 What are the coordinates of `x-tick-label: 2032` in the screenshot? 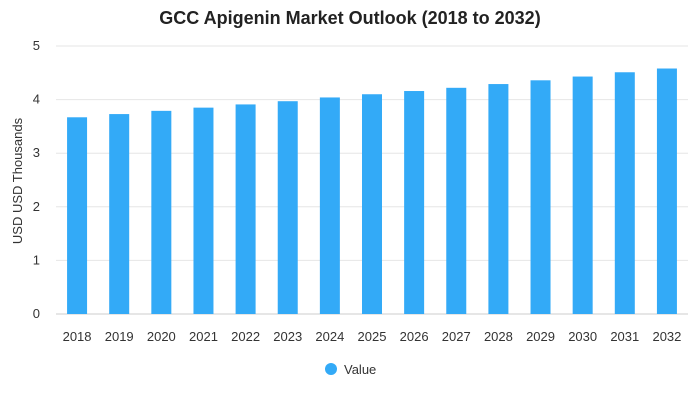 It's located at (666, 336).